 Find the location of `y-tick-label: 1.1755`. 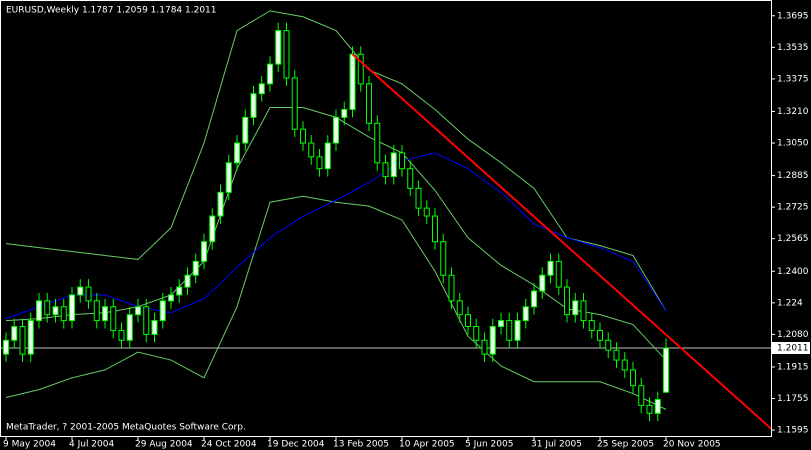

y-tick-label: 1.1755 is located at coordinates (793, 399).